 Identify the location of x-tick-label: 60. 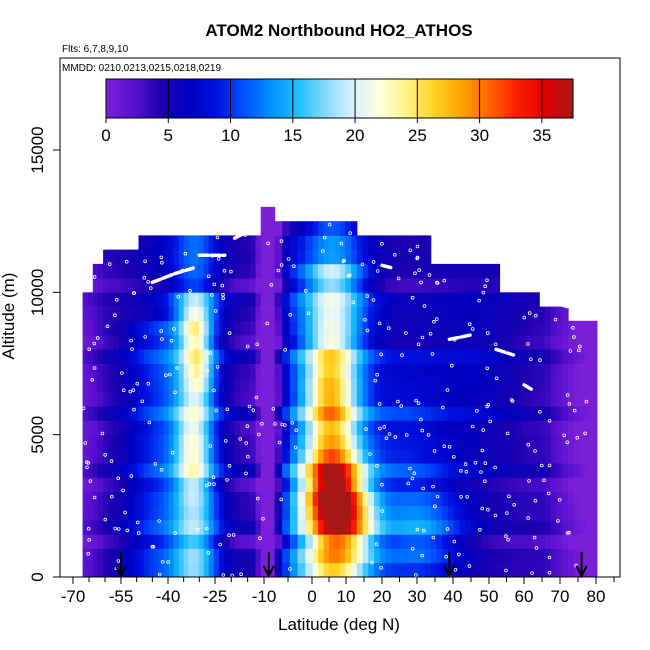
(524, 596).